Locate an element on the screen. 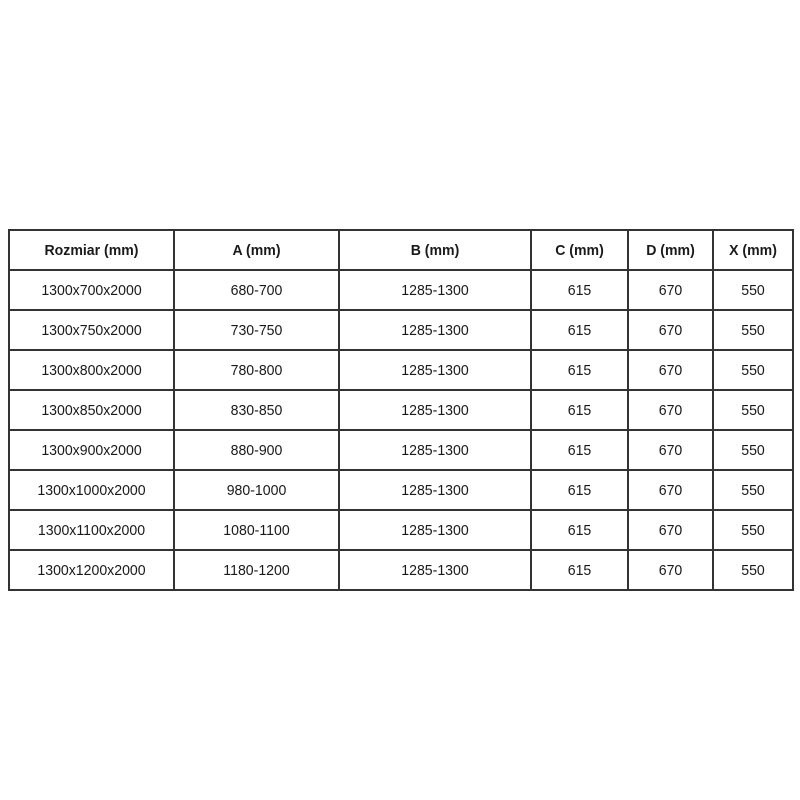  cell-rozmiar: 1300x1000x2000 is located at coordinates (91, 490).